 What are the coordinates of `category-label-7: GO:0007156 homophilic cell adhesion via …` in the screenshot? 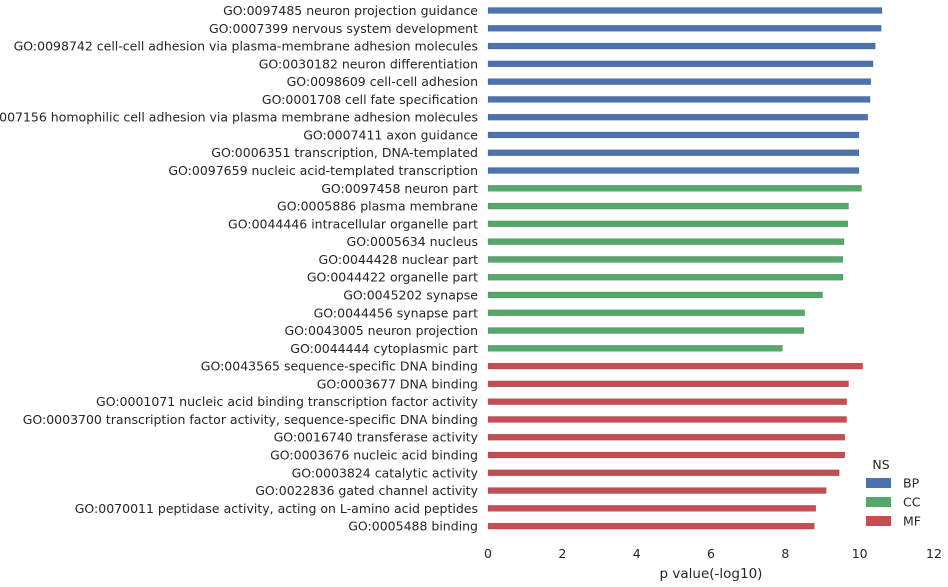 It's located at (239, 117).